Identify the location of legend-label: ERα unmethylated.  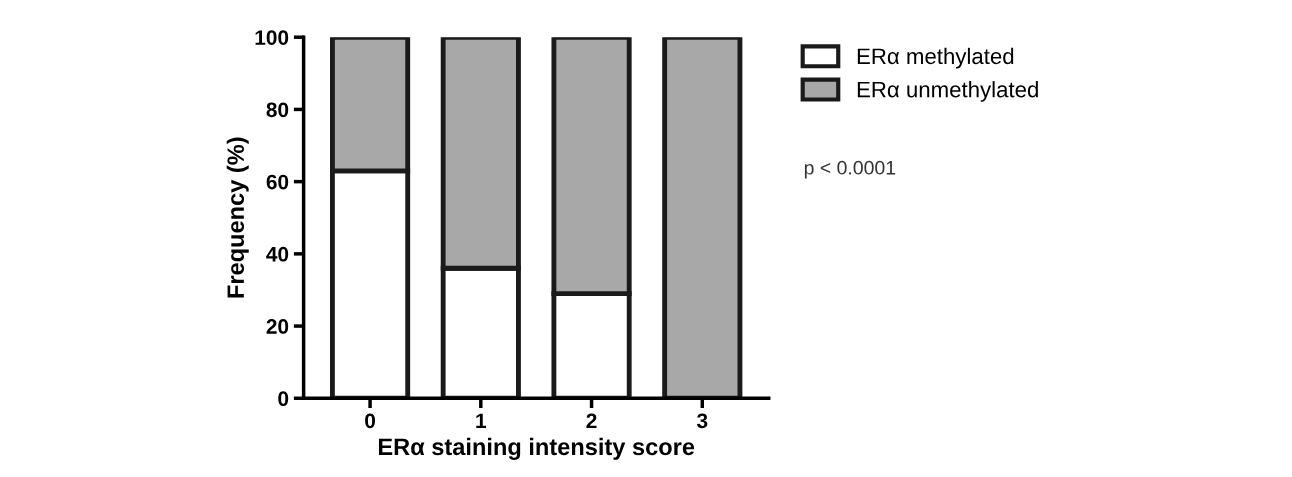
(947, 91).